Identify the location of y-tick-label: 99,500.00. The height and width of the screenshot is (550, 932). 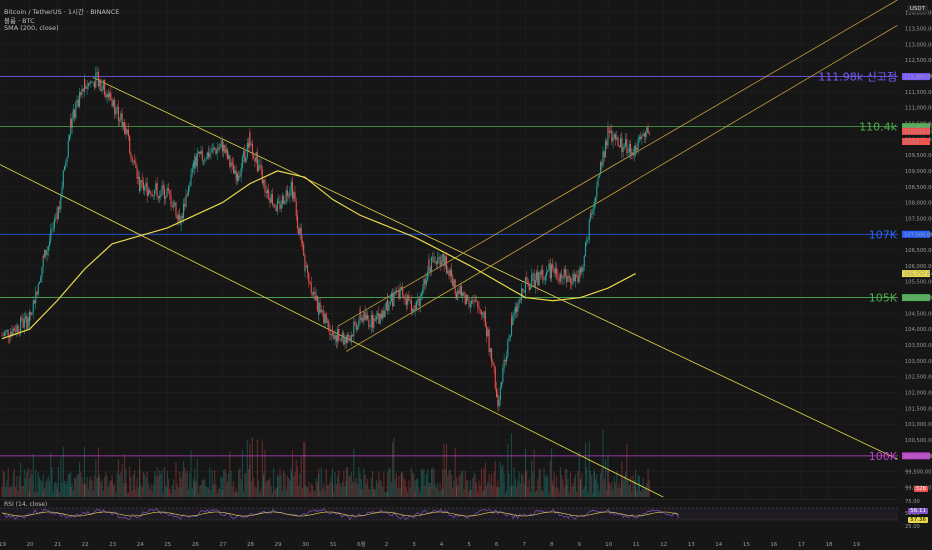
(918, 473).